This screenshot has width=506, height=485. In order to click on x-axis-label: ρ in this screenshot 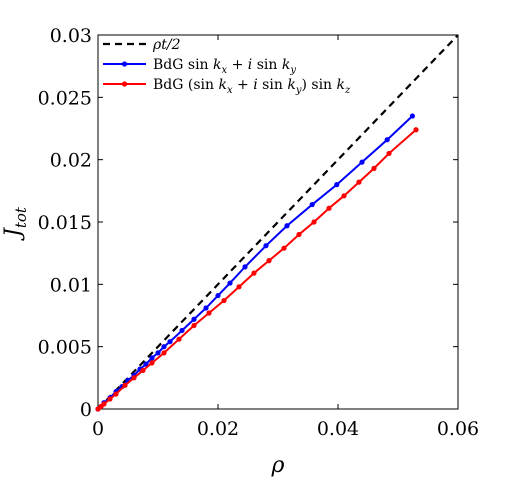, I will do `click(278, 465)`.